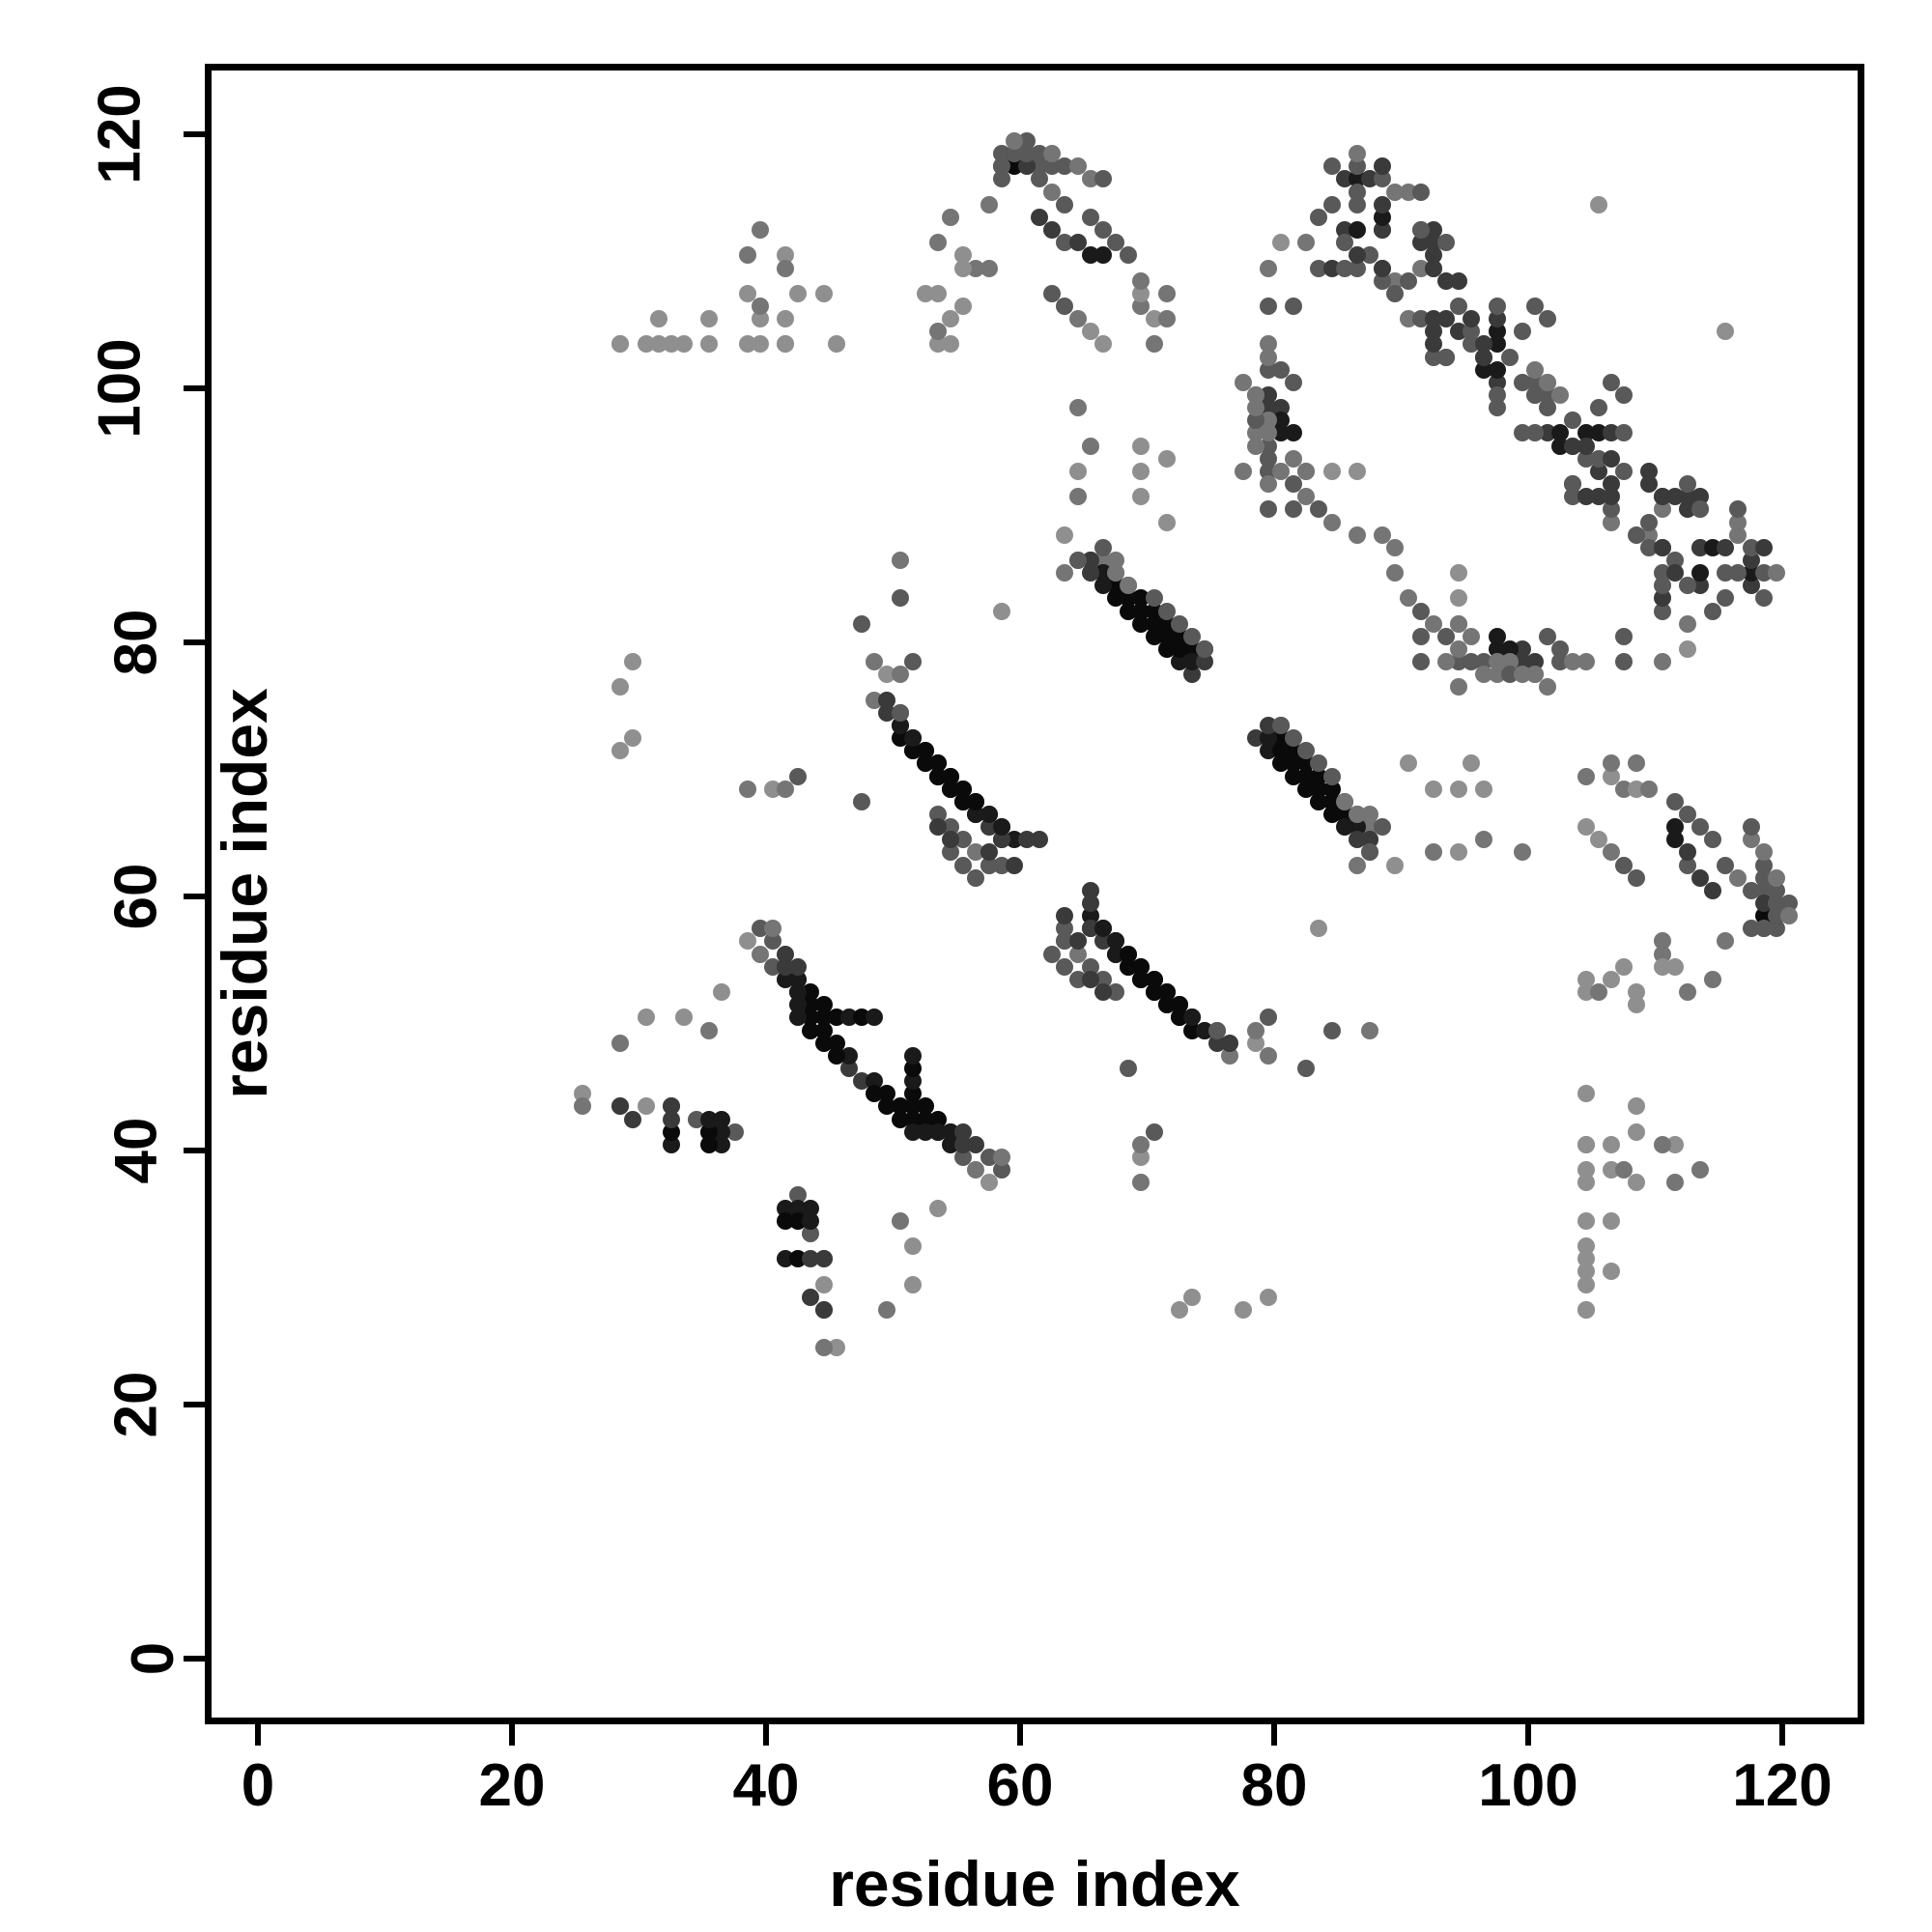 Image resolution: width=1932 pixels, height=1932 pixels. Describe the element at coordinates (153, 1659) in the screenshot. I see `y-tick-label-0: 0` at that location.